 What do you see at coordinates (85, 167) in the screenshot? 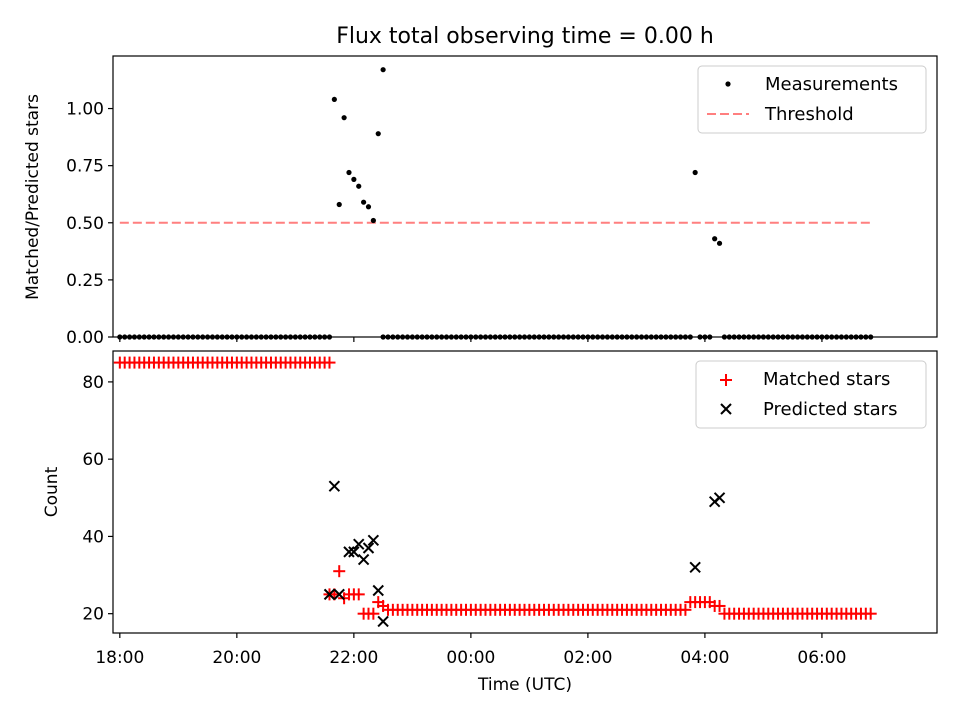
I see `ratio-y-tick-label: 0.75` at bounding box center [85, 167].